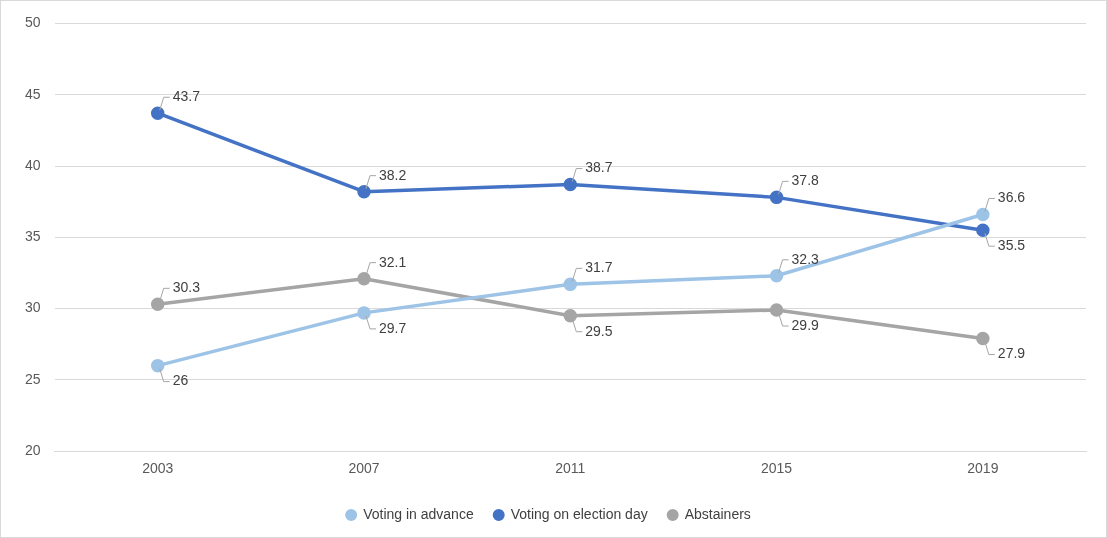 The height and width of the screenshot is (538, 1107). Describe the element at coordinates (32, 378) in the screenshot. I see `y-tick-label: 25` at that location.